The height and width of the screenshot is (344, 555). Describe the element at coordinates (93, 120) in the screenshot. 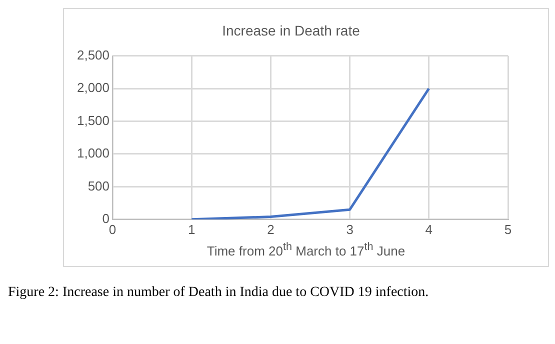

I see `y-tick-label: 1,500` at that location.